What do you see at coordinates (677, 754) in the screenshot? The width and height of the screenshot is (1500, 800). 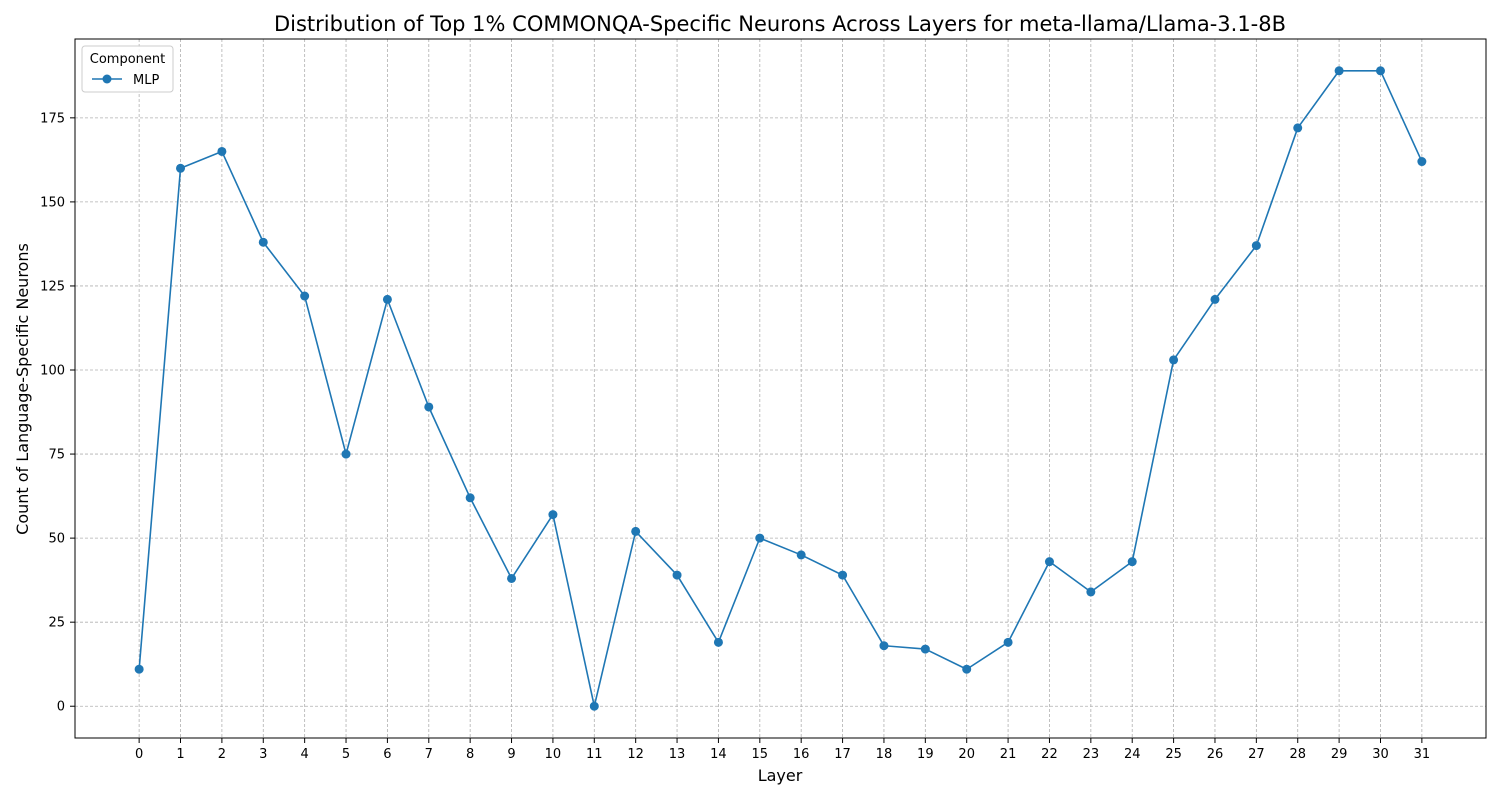 I see `x-tick-label: 13` at bounding box center [677, 754].